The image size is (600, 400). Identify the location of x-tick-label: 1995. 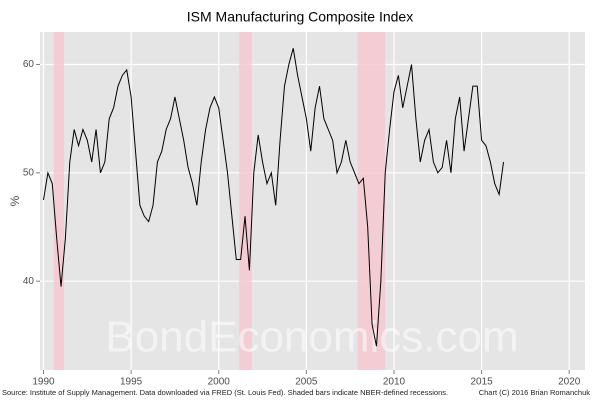
(131, 382).